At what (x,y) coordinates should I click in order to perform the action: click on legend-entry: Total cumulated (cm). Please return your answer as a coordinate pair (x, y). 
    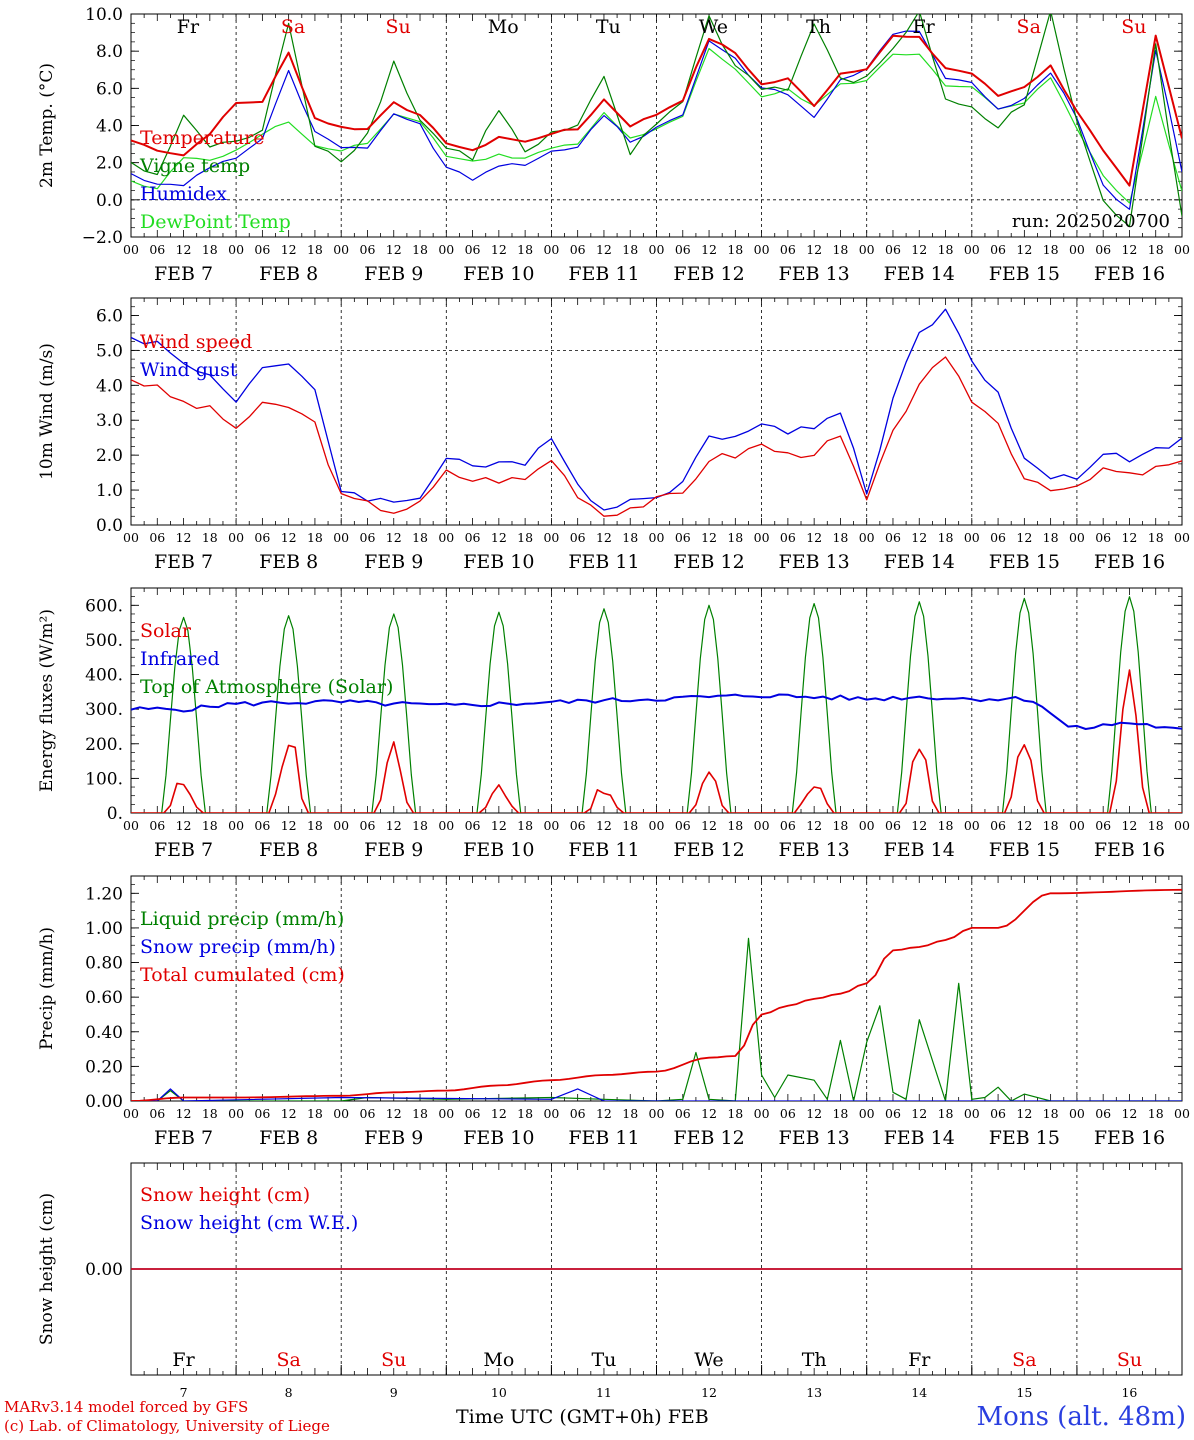
    Looking at the image, I should click on (242, 975).